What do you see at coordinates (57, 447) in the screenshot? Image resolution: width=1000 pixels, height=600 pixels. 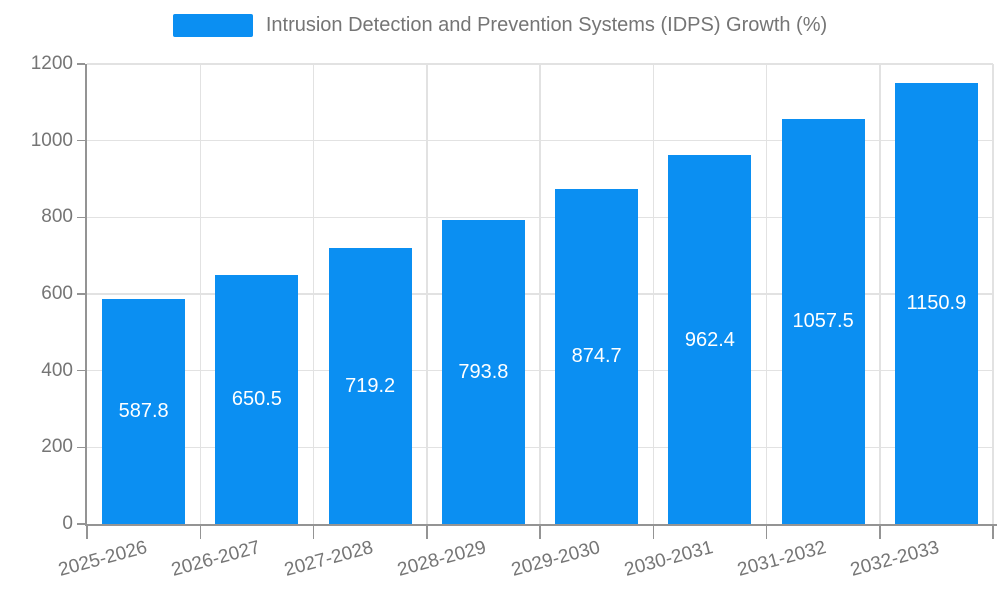 I see `y-axis-tick-label: 200` at bounding box center [57, 447].